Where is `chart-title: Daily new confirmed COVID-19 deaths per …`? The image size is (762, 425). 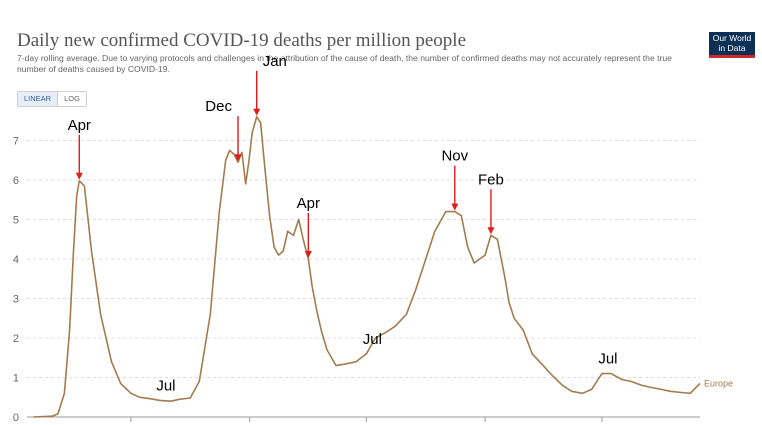
chart-title: Daily new confirmed COVID-19 deaths per … is located at coordinates (242, 40).